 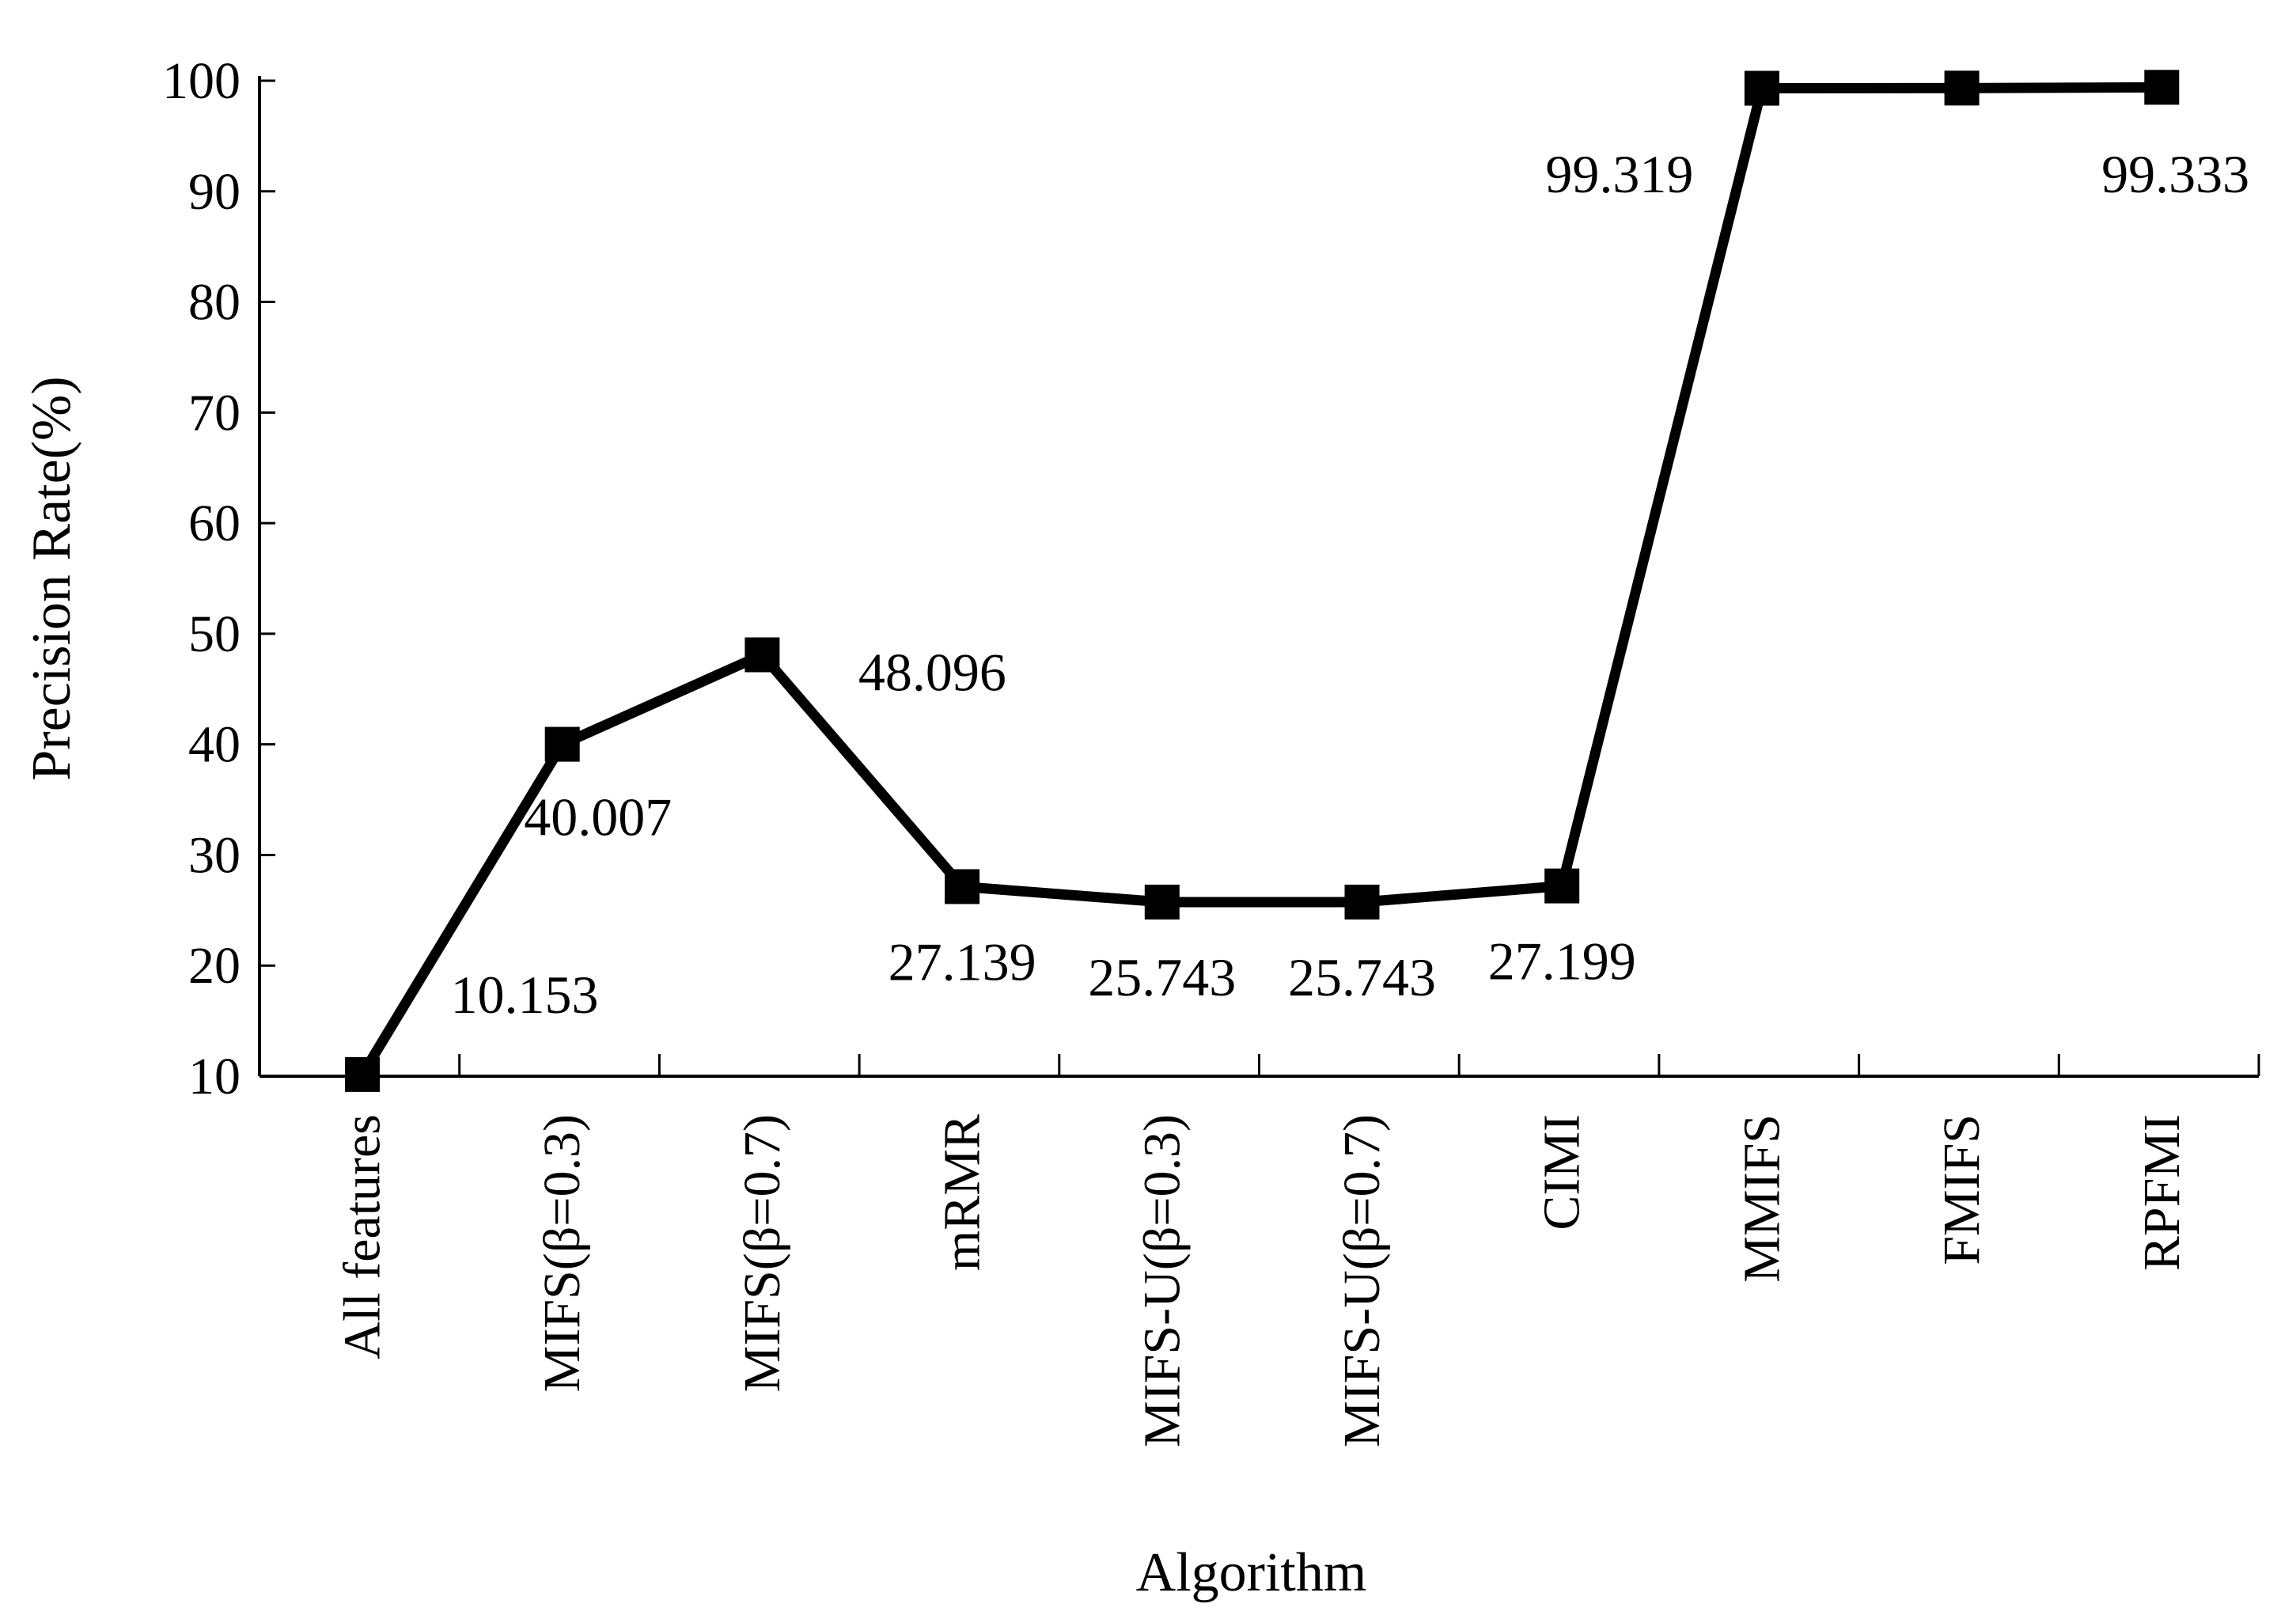 What do you see at coordinates (201, 81) in the screenshot?
I see `y-tick-label: 100` at bounding box center [201, 81].